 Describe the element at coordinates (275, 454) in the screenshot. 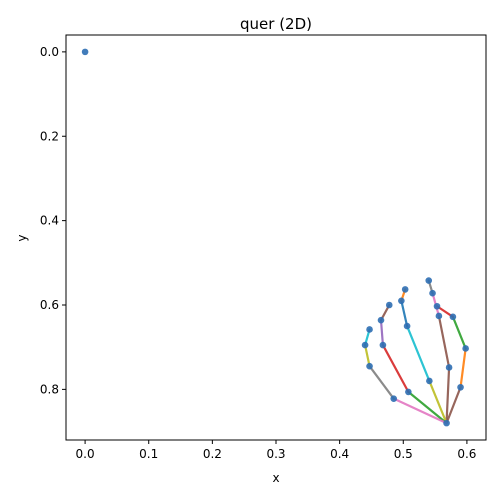

I see `x-tick-label: 0.3` at that location.